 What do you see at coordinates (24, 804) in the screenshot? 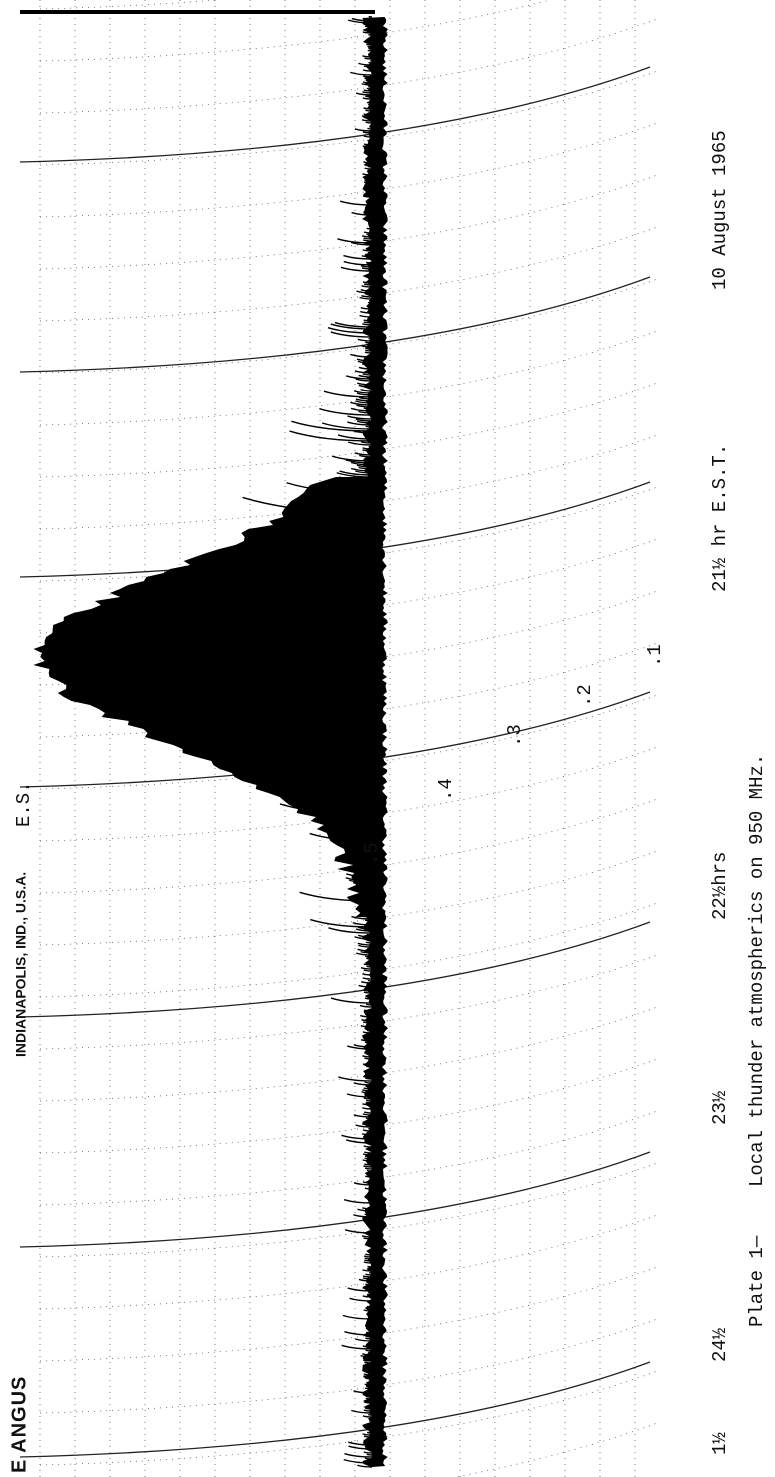
I see `es-label: E.S.` at bounding box center [24, 804].